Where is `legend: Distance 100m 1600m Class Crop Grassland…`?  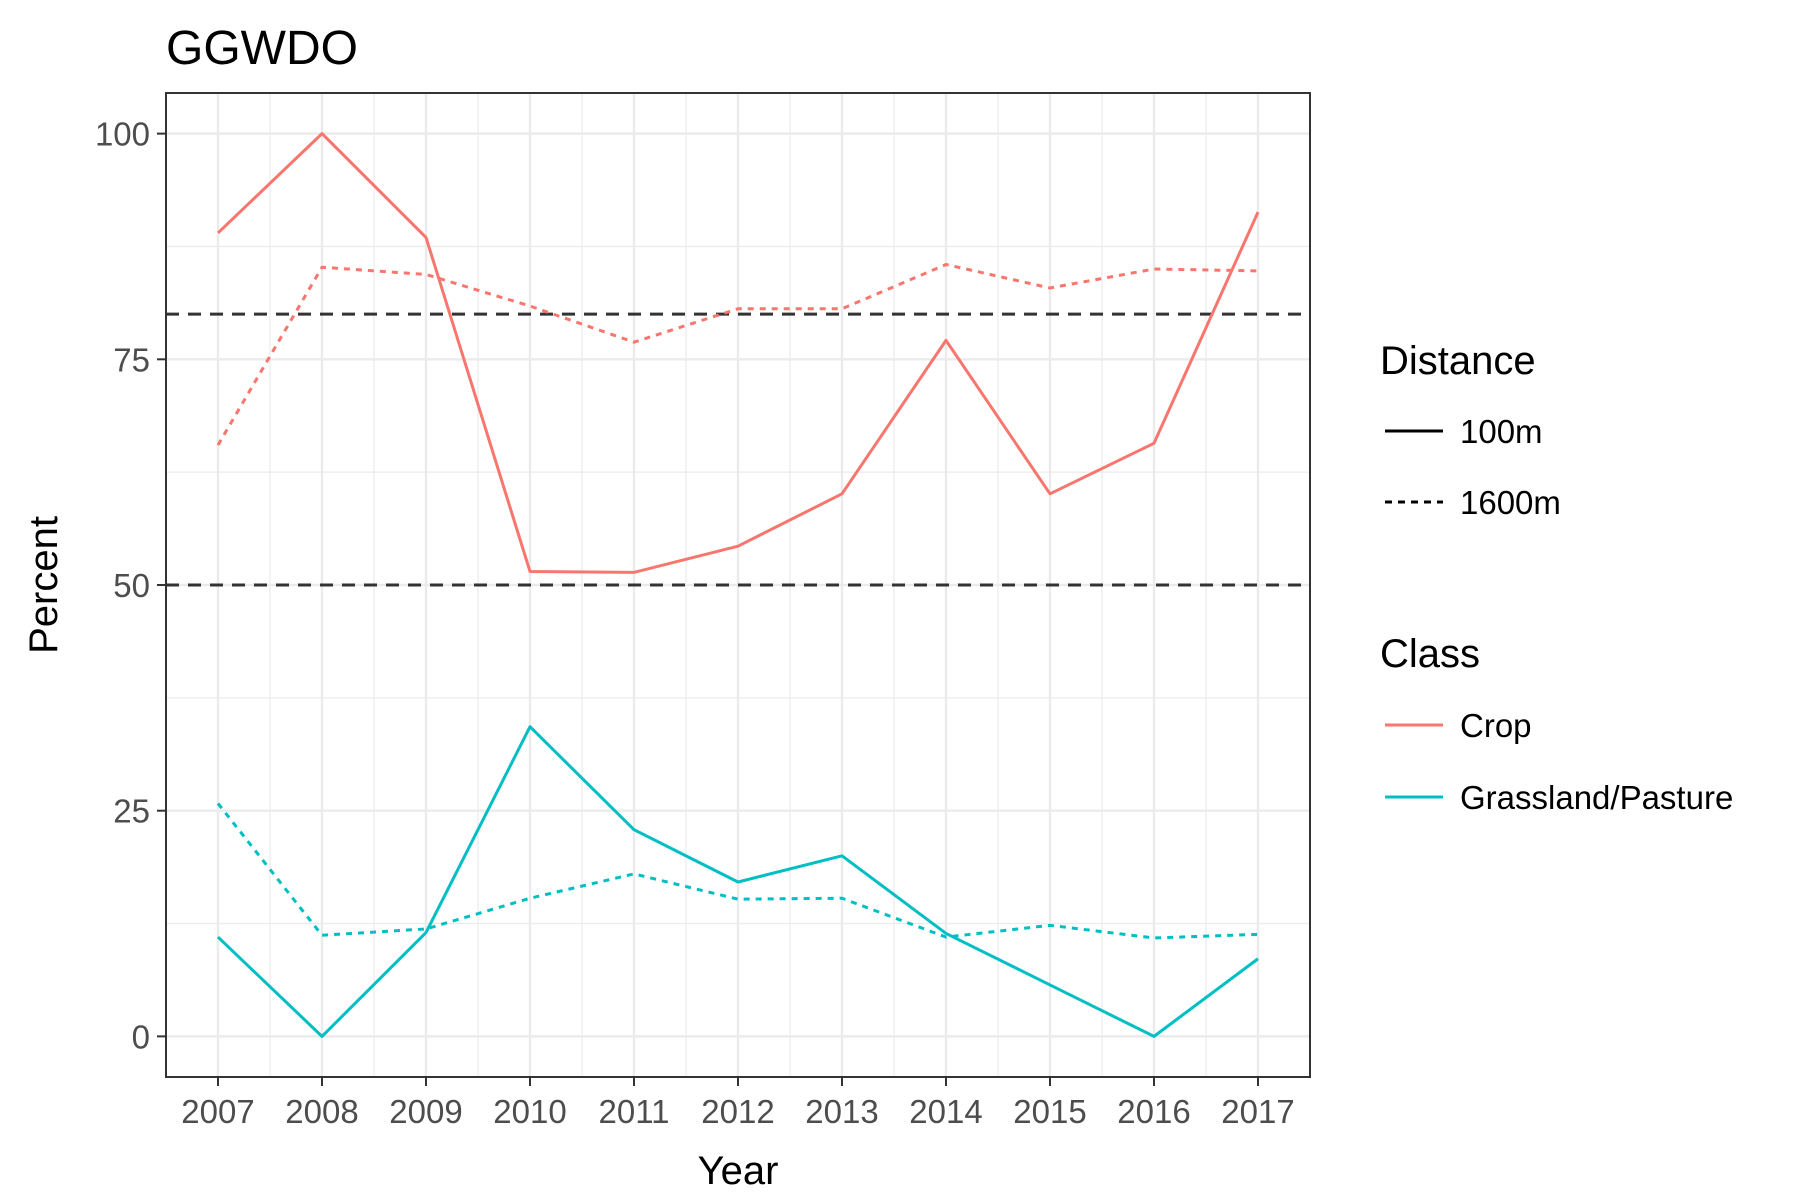
legend: Distance 100m 1600m Class Crop Grassland… is located at coordinates (1556, 577).